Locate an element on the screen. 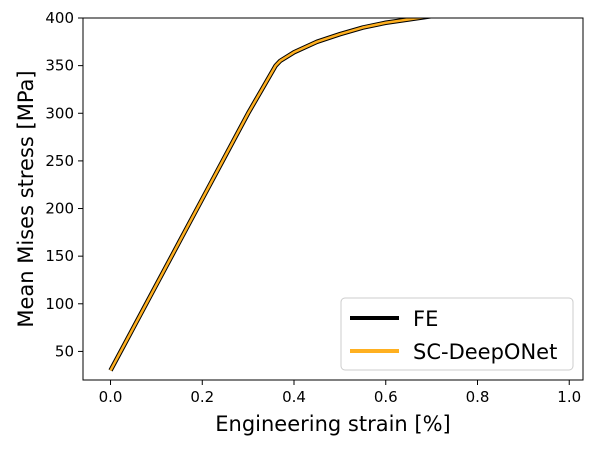 This screenshot has height=449, width=598. x-tick-label: 0.4 is located at coordinates (294, 397).